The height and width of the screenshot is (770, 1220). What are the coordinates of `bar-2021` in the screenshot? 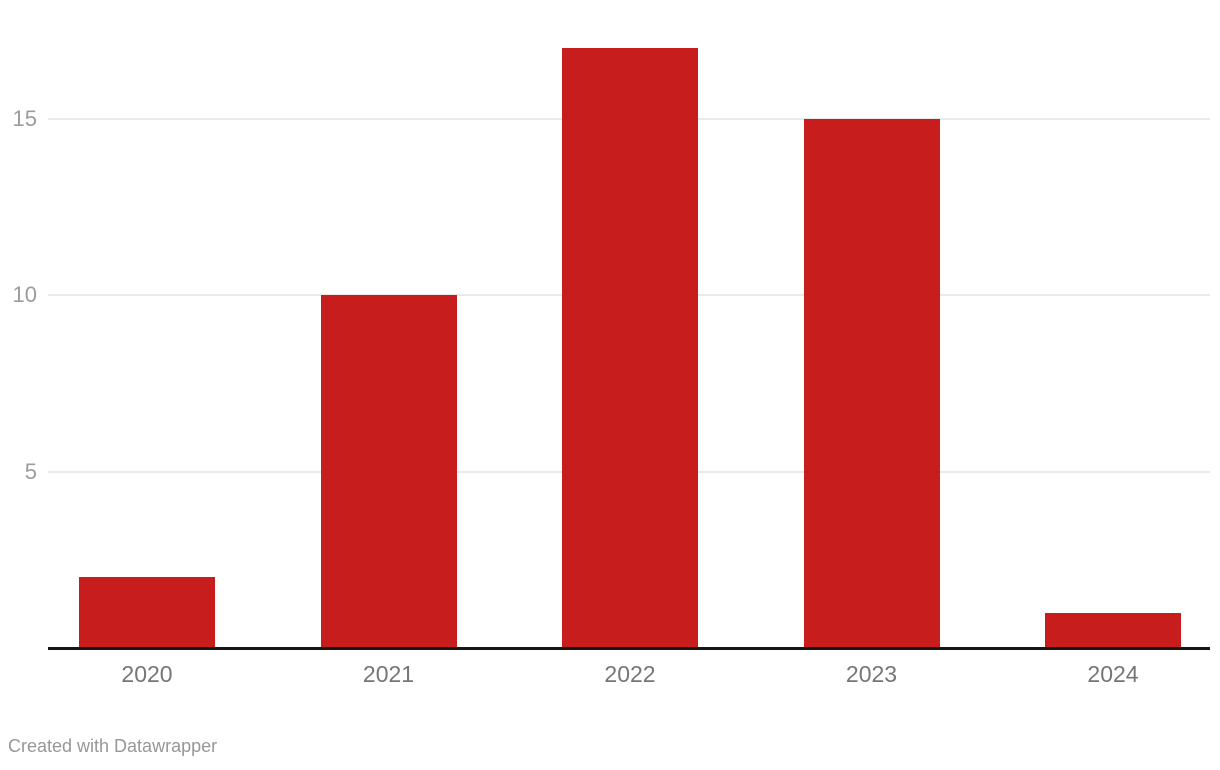 It's located at (388, 471).